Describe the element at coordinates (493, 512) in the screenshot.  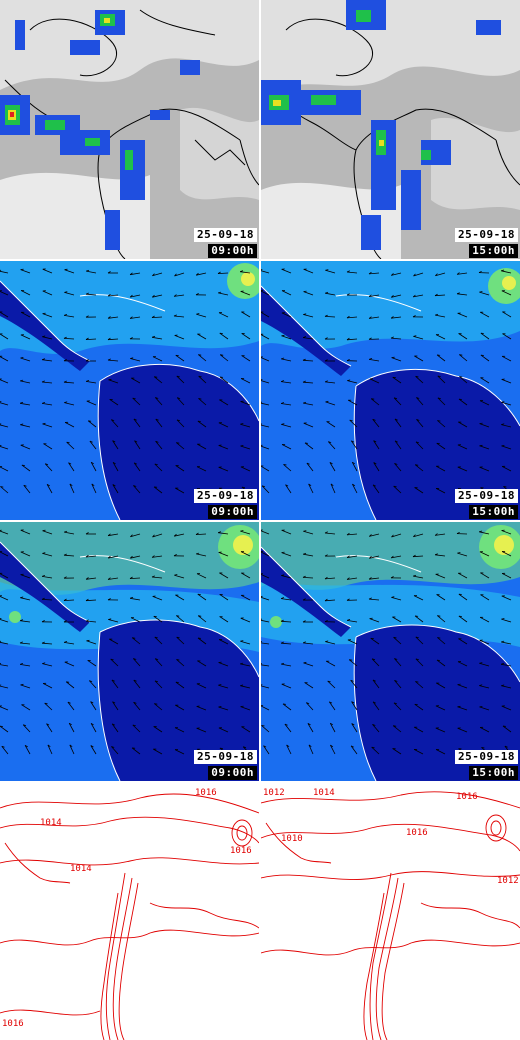
I see `time-label: 15:00h` at that location.